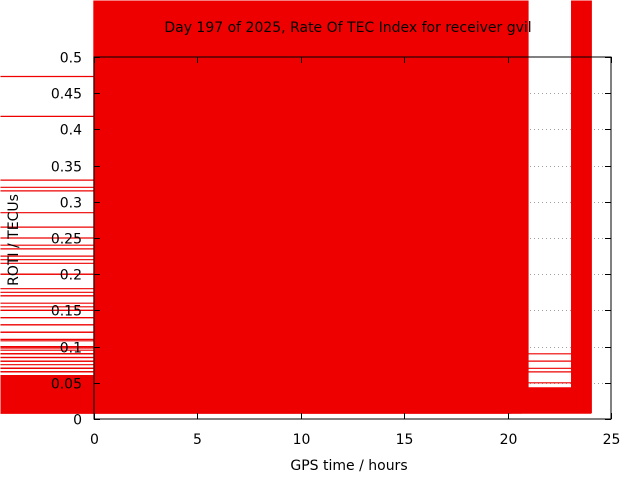 The height and width of the screenshot is (480, 640). I want to click on y-tick-label: 0.05, so click(66, 385).